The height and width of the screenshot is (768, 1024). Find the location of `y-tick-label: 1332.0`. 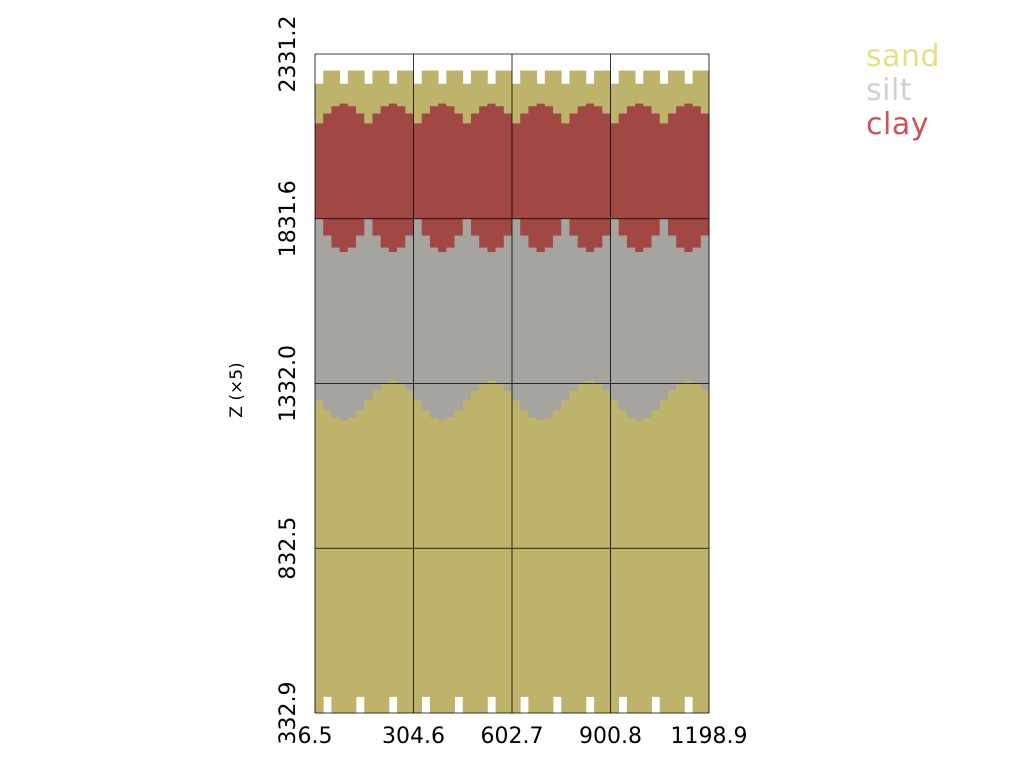

y-tick-label: 1332.0 is located at coordinates (288, 383).